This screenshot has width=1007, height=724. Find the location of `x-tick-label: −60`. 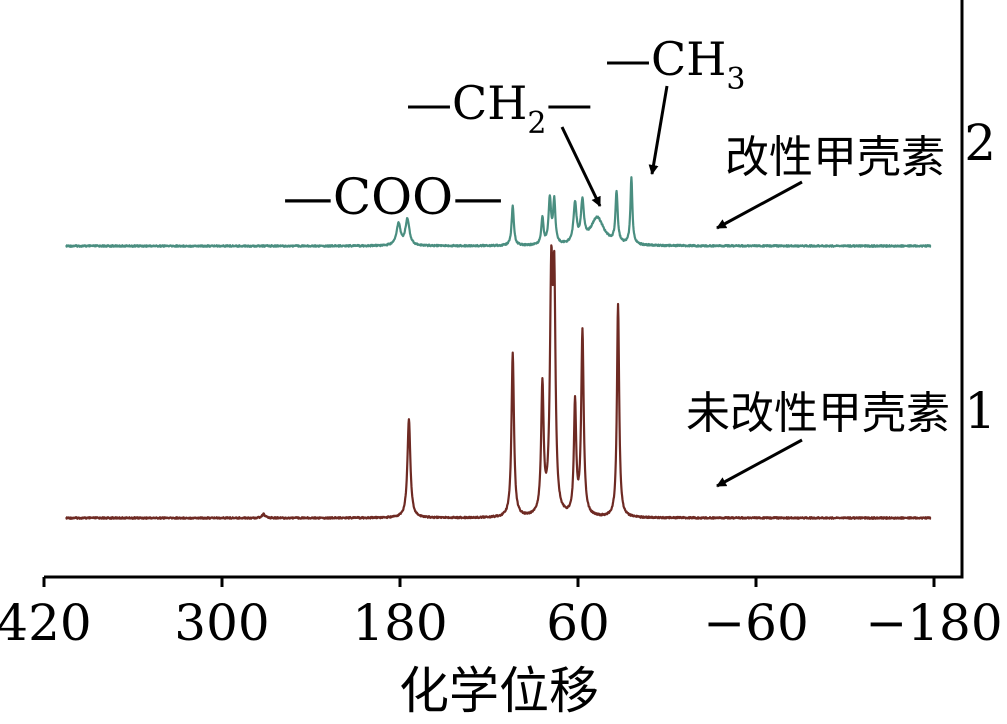

x-tick-label: −60 is located at coordinates (756, 623).